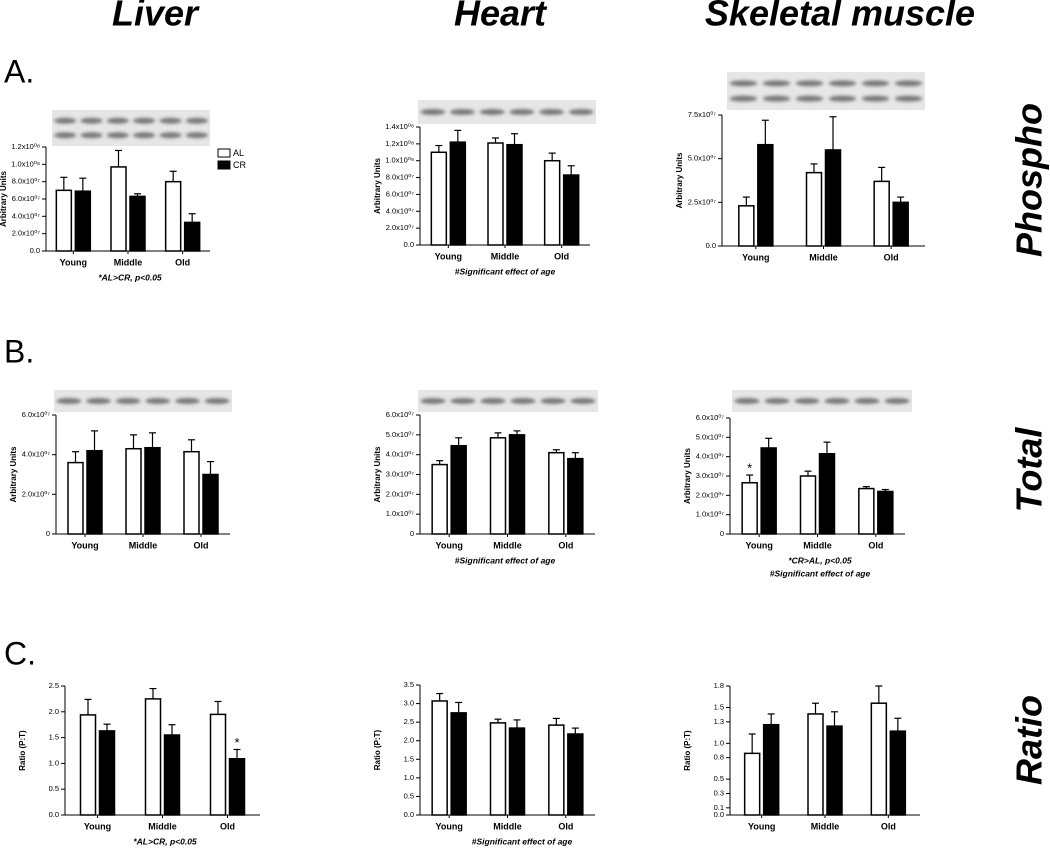 This screenshot has width=1050, height=851. I want to click on side-label: Phospho, so click(1029, 180).